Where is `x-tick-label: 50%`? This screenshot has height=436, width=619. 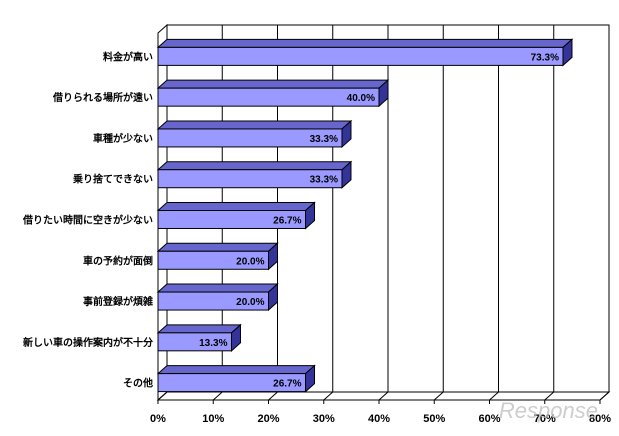 x-tick-label: 50% is located at coordinates (434, 419).